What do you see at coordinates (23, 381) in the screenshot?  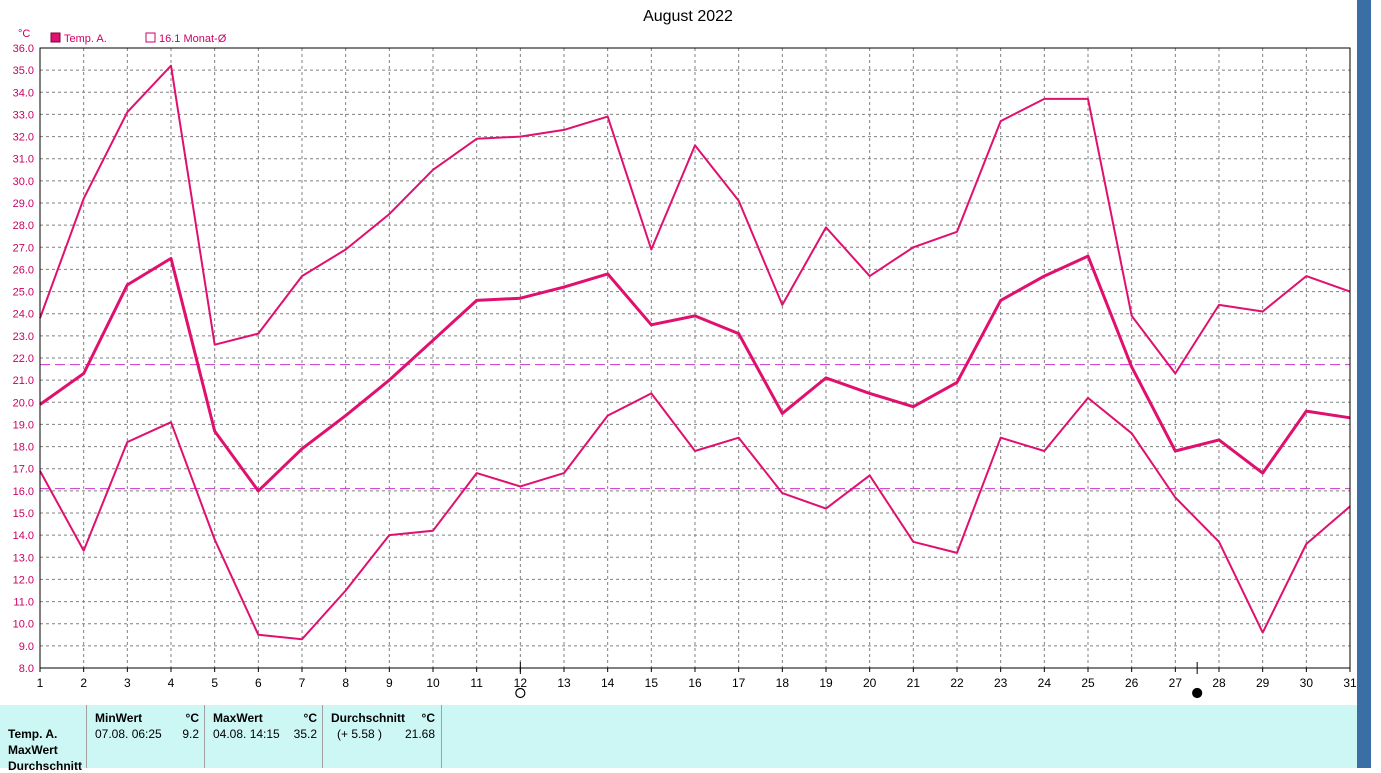 I see `y-tick-label: 21.0` at bounding box center [23, 381].